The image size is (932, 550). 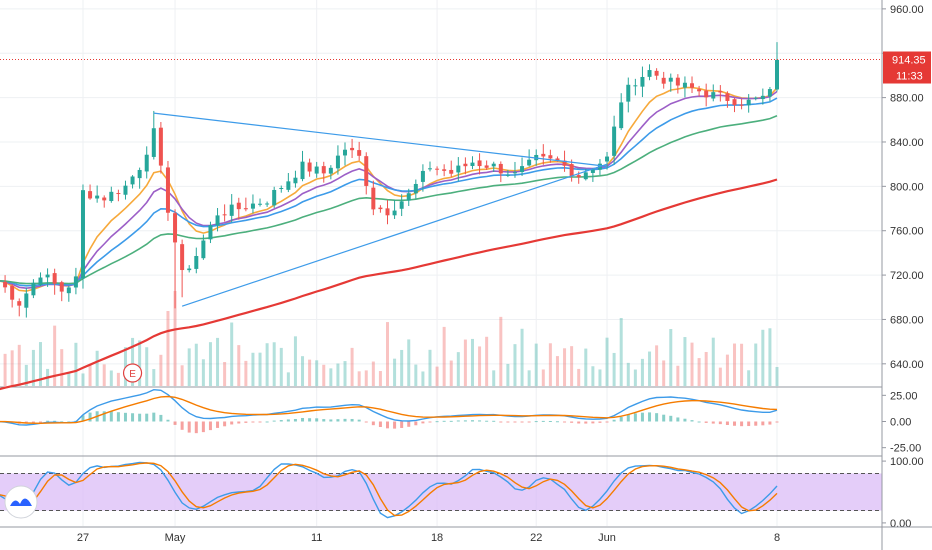 I want to click on x-tick-label: 18, so click(x=437, y=538).